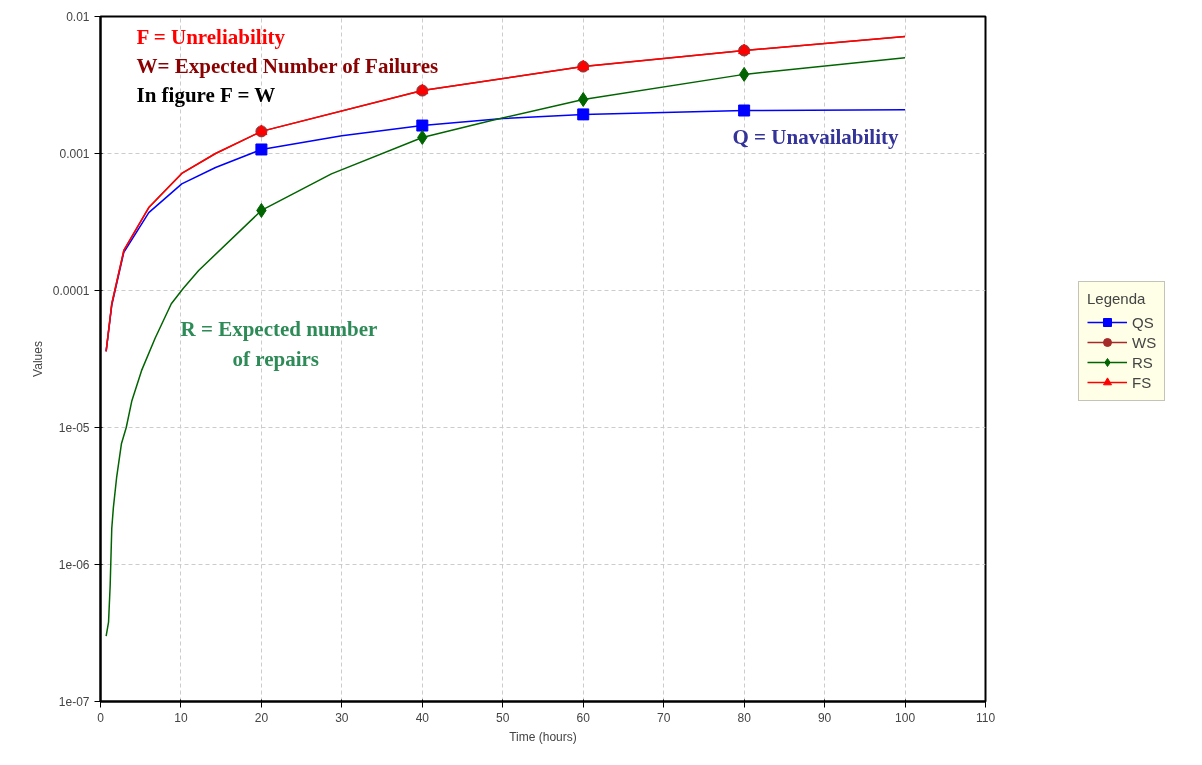 The image size is (1202, 765). I want to click on y-tick-label: 0.01, so click(78, 17).